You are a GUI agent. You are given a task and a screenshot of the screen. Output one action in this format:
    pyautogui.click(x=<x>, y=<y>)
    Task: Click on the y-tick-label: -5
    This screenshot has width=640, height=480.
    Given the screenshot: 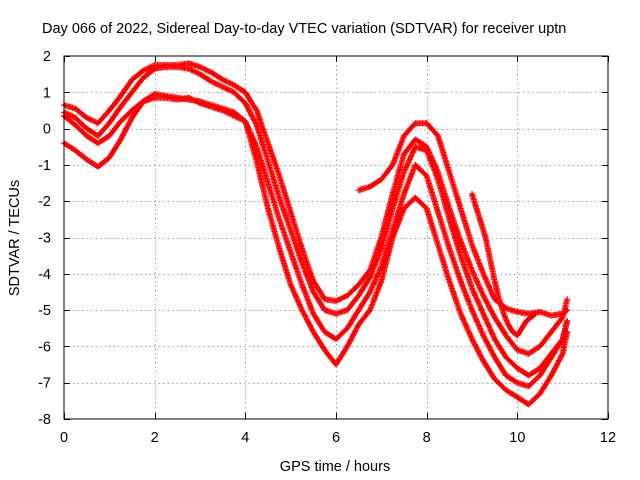 What is the action you would take?
    pyautogui.click(x=44, y=311)
    